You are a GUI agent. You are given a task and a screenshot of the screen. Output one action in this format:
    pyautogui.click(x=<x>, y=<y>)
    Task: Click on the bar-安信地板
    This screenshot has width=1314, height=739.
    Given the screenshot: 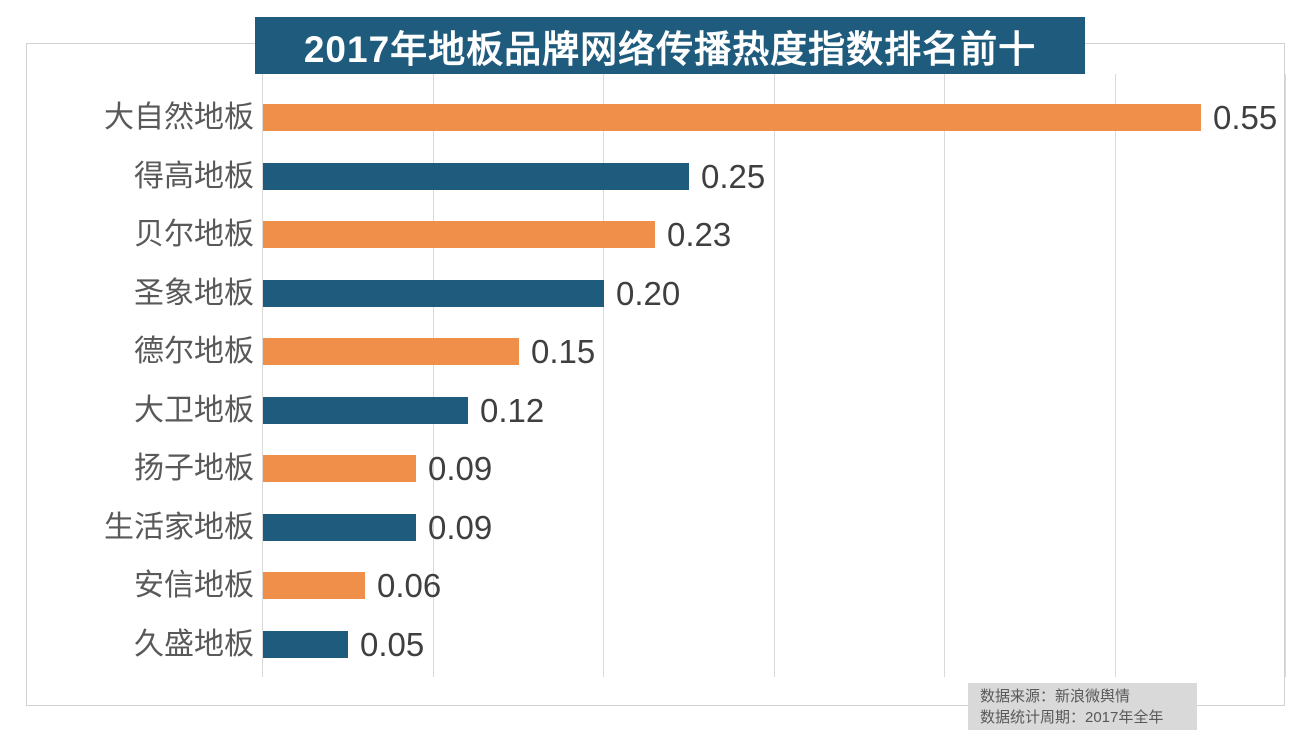 What is the action you would take?
    pyautogui.click(x=314, y=585)
    